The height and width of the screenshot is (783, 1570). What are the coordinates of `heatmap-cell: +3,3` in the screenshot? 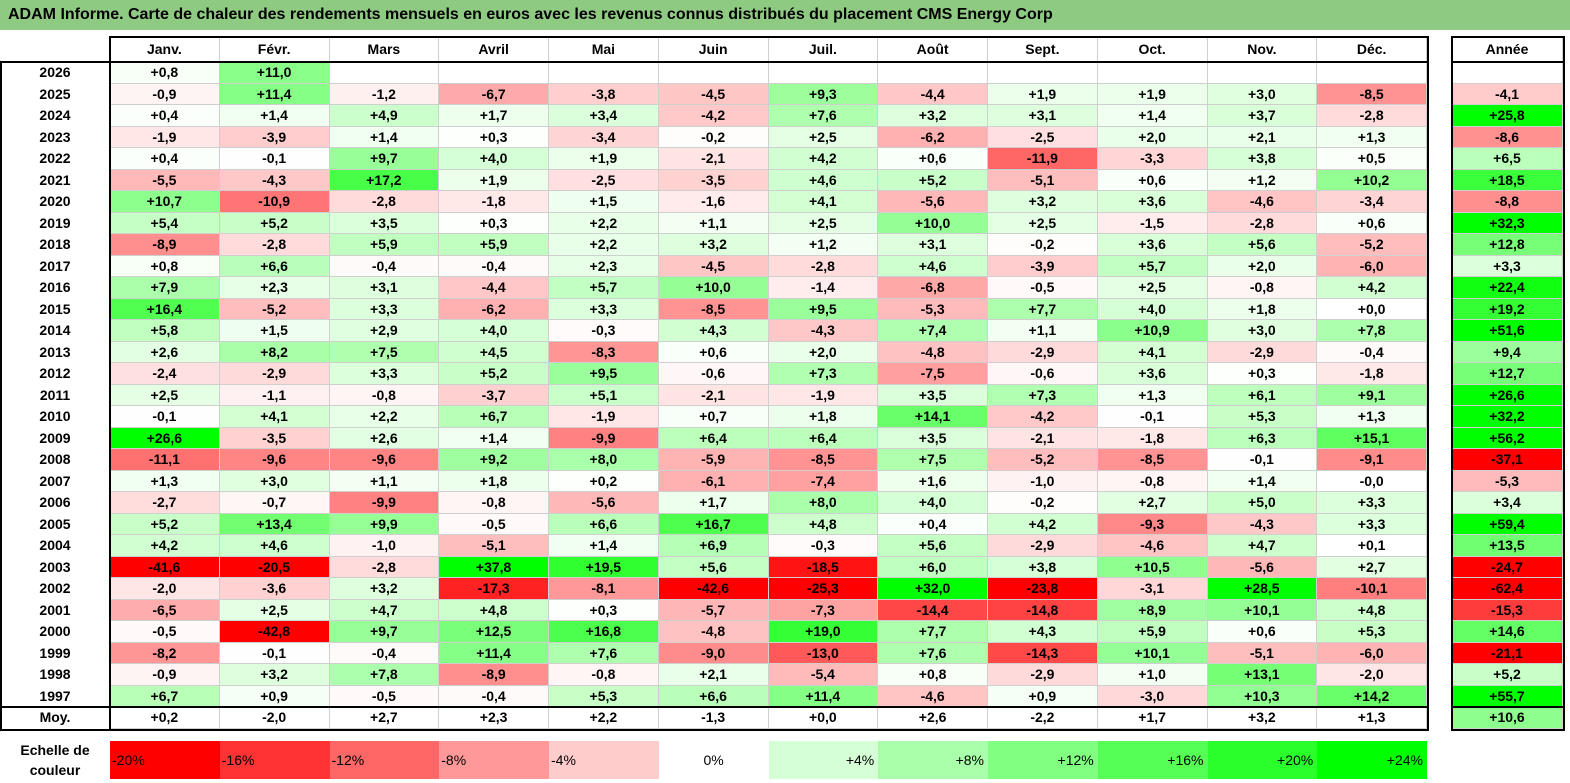 It's located at (384, 374).